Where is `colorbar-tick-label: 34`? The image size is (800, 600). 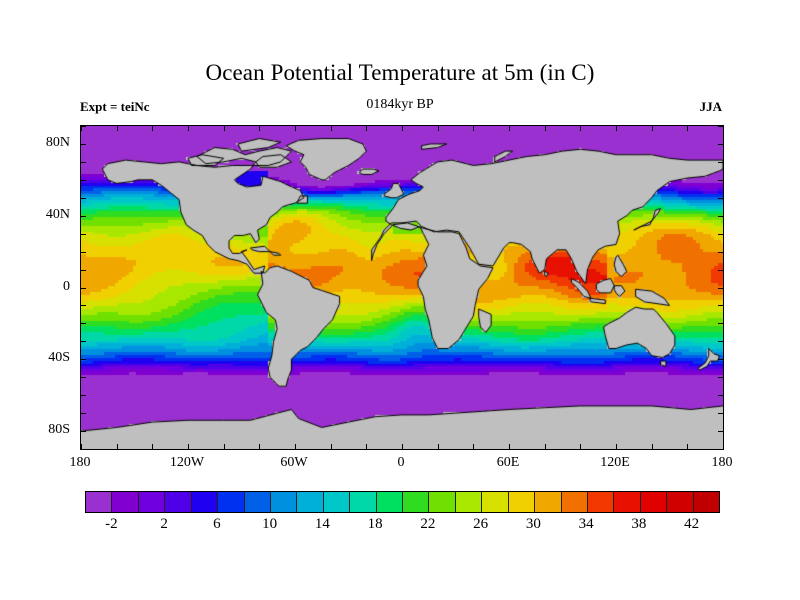
colorbar-tick-label: 34 is located at coordinates (586, 524).